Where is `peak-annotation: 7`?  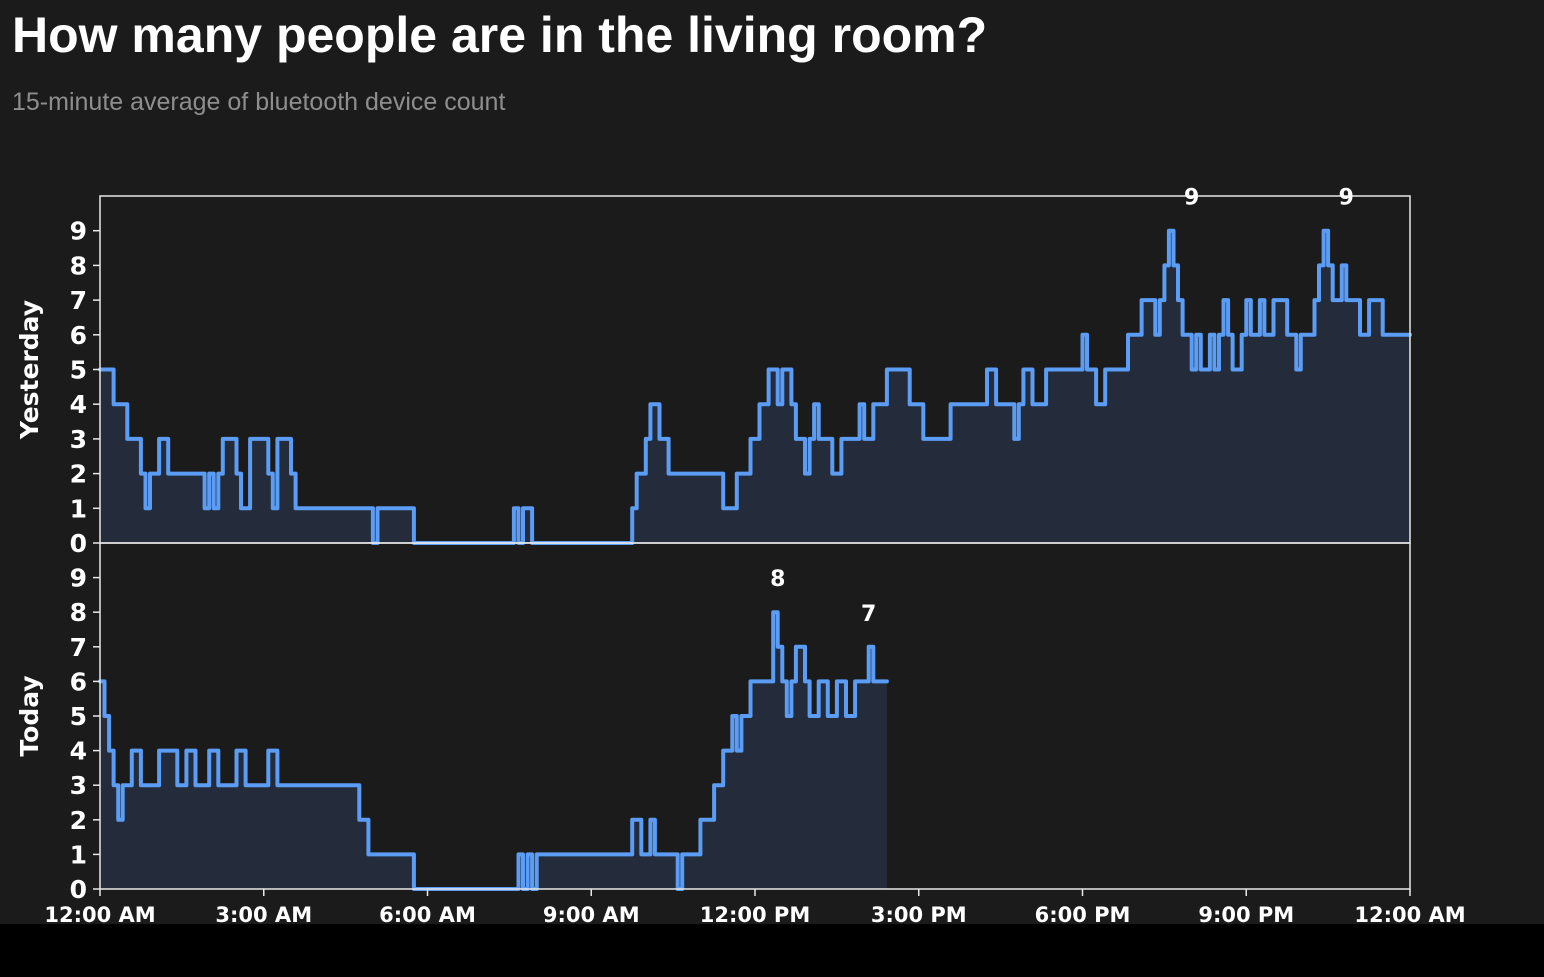
peak-annotation: 7 is located at coordinates (868, 614).